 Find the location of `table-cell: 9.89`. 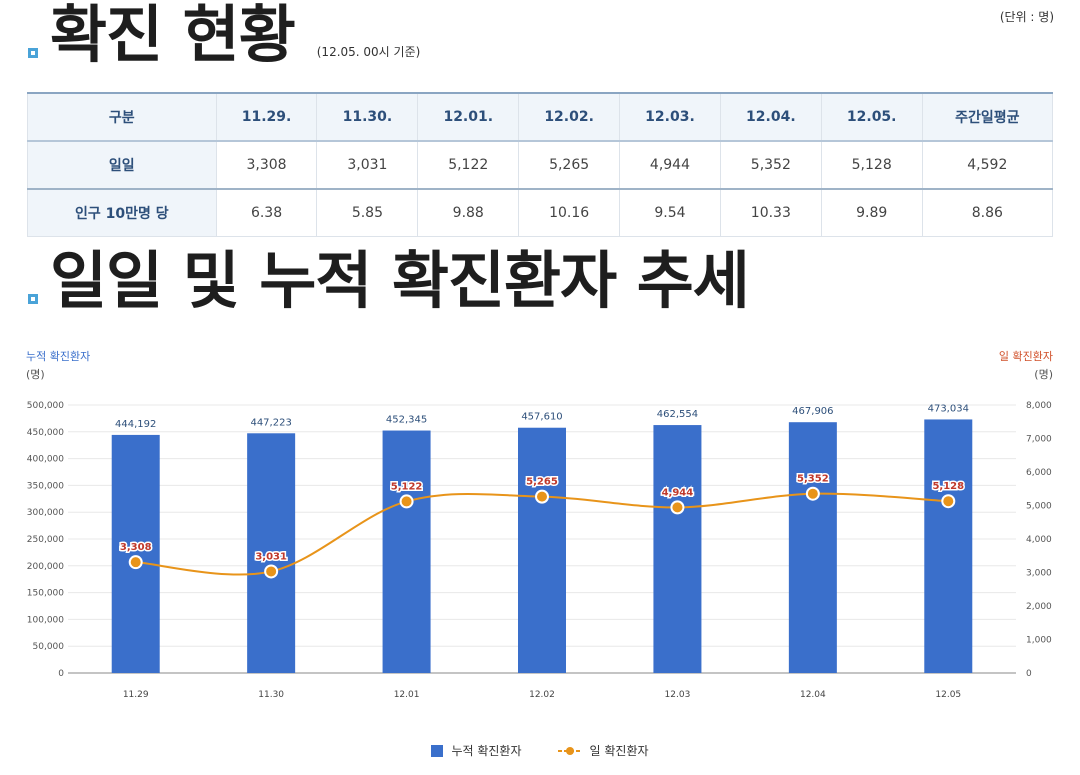

table-cell: 9.89 is located at coordinates (871, 212).